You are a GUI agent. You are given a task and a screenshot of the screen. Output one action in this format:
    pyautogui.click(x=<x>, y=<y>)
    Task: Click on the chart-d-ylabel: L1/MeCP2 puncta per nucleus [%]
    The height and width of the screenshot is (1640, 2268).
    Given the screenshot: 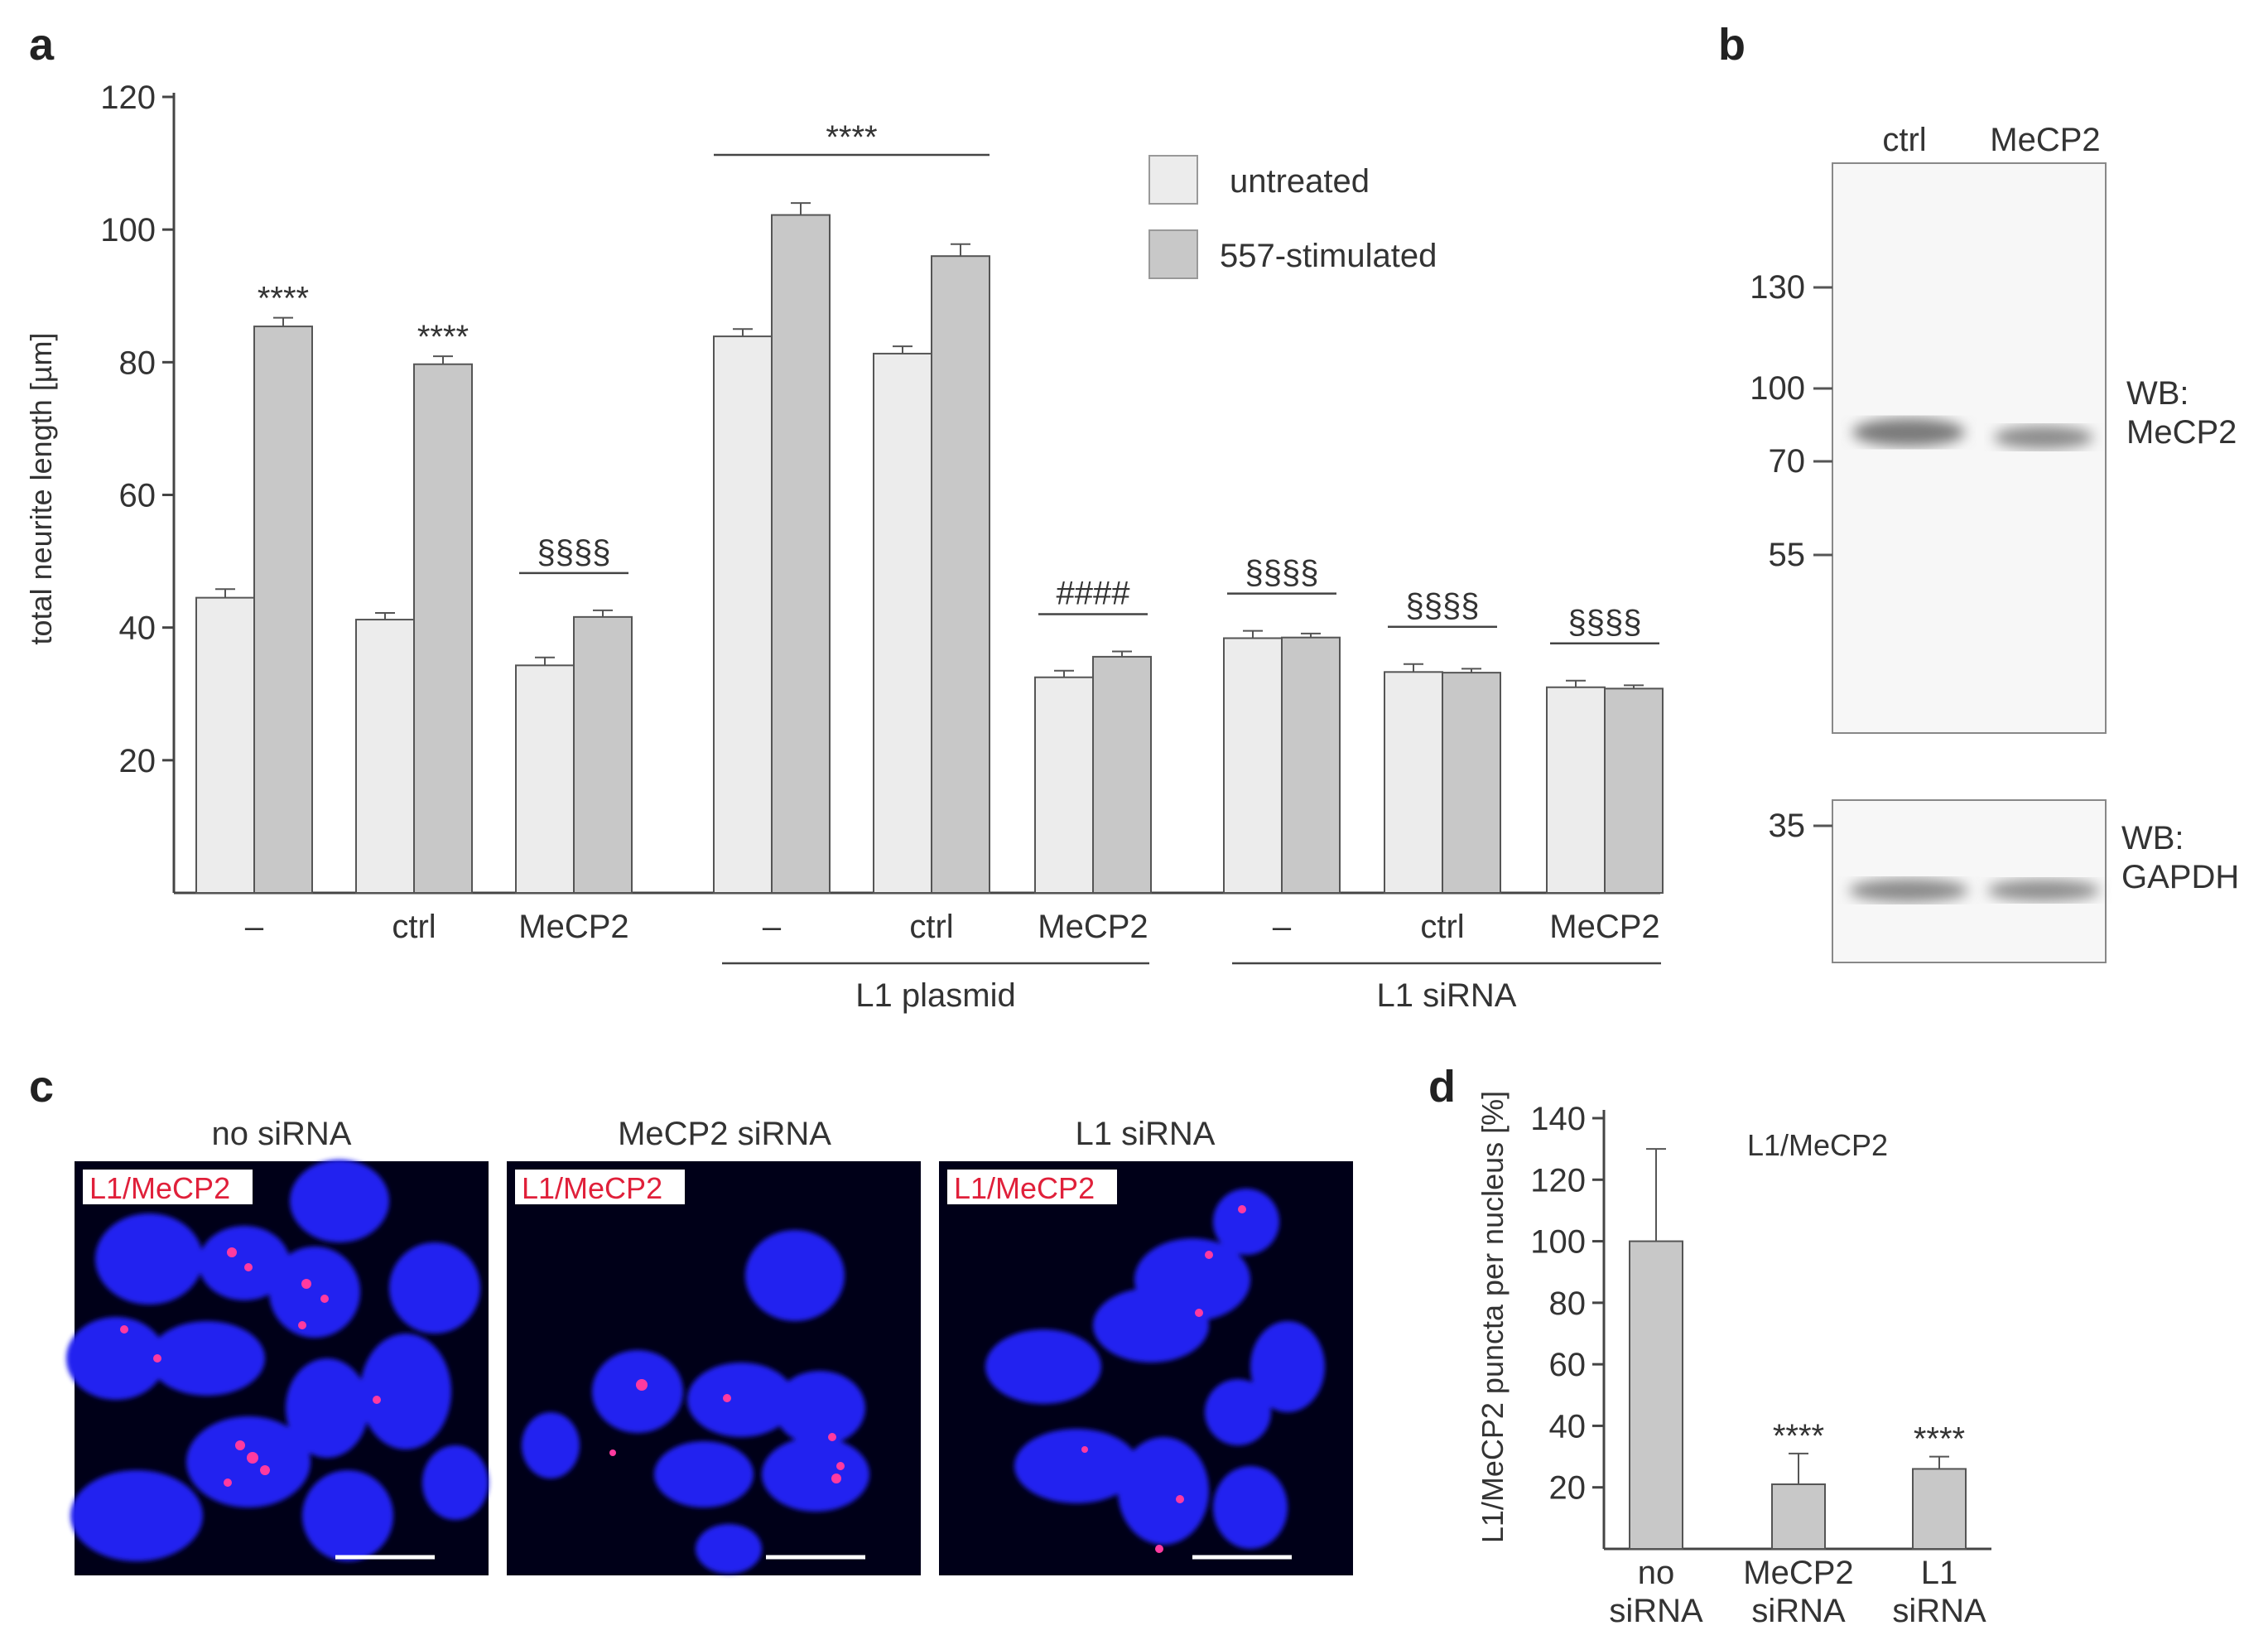 What is the action you would take?
    pyautogui.click(x=1493, y=1317)
    